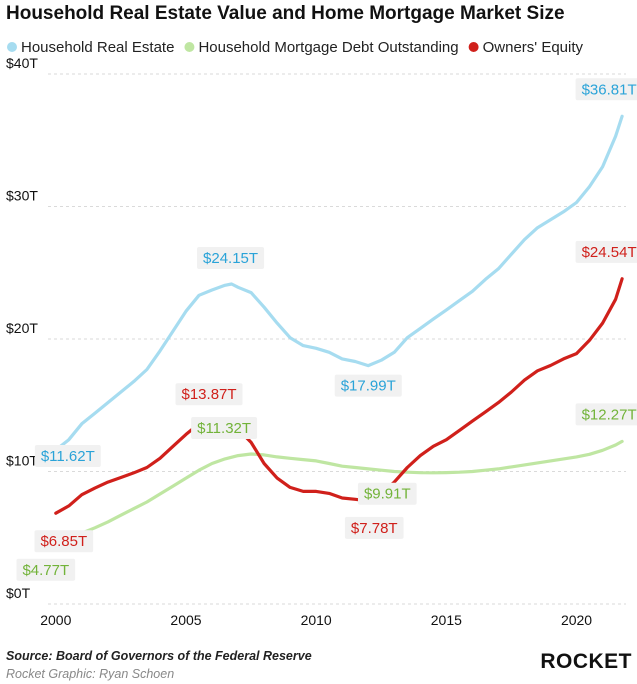  I want to click on data-label-1-2: $9.91T, so click(387, 493).